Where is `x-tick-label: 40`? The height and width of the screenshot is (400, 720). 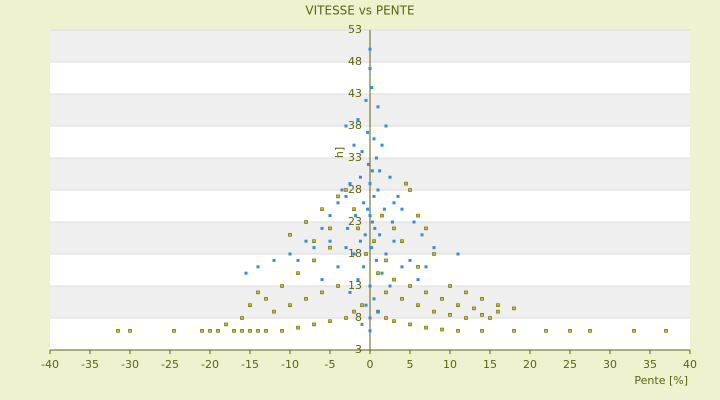
x-tick-label: 40 is located at coordinates (690, 364).